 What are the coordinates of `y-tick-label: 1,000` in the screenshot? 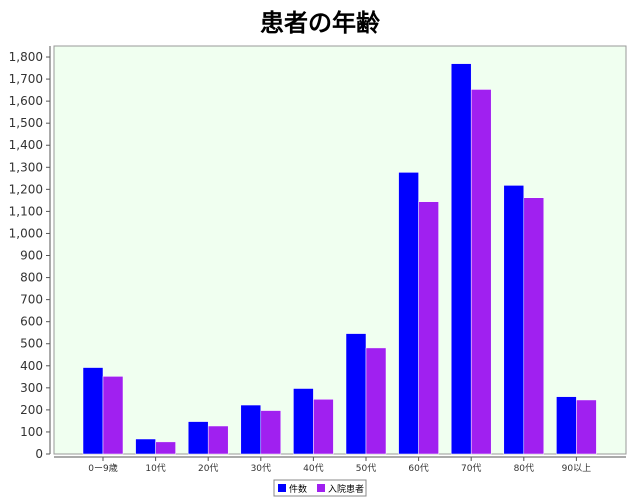 It's located at (26, 233).